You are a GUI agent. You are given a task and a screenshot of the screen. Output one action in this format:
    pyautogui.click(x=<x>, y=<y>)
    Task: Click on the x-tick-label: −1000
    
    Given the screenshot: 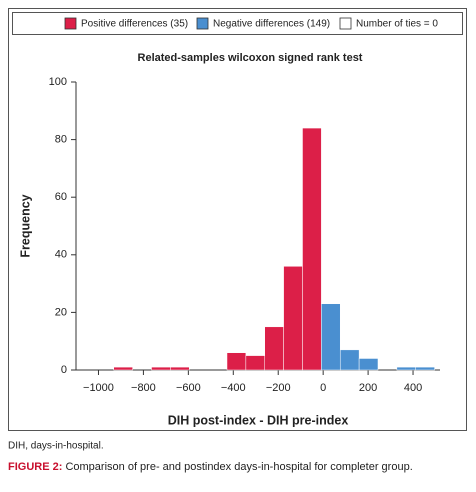 What is the action you would take?
    pyautogui.click(x=98, y=388)
    